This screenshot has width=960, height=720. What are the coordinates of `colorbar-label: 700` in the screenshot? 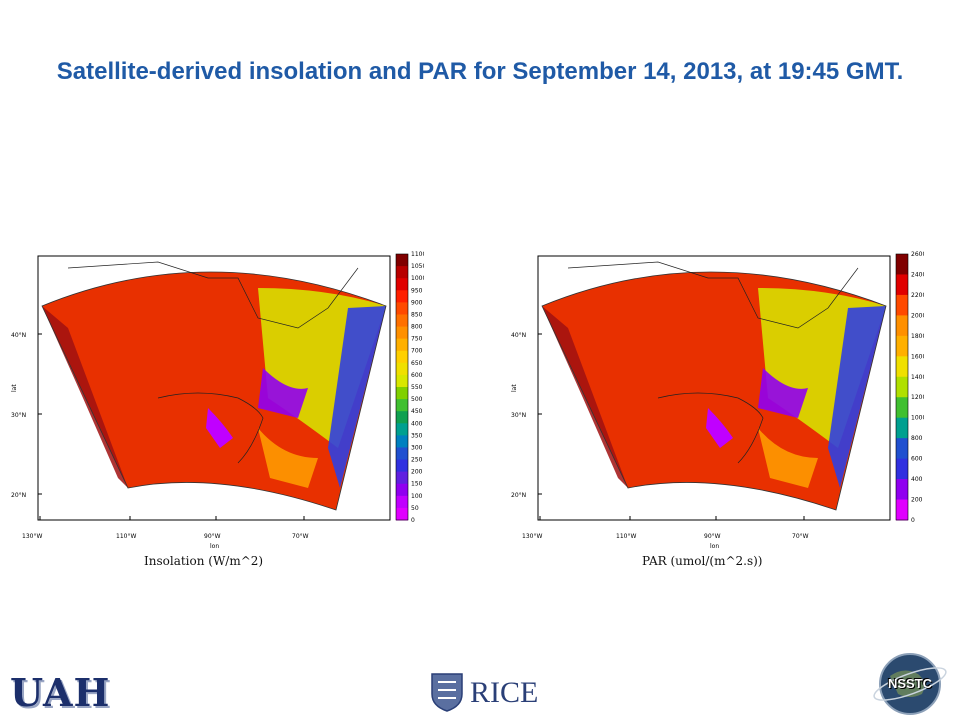 It's located at (417, 351).